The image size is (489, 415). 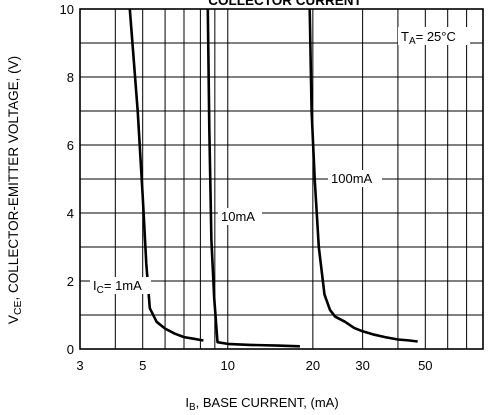 I want to click on x-tick-label: 10, so click(x=228, y=365).